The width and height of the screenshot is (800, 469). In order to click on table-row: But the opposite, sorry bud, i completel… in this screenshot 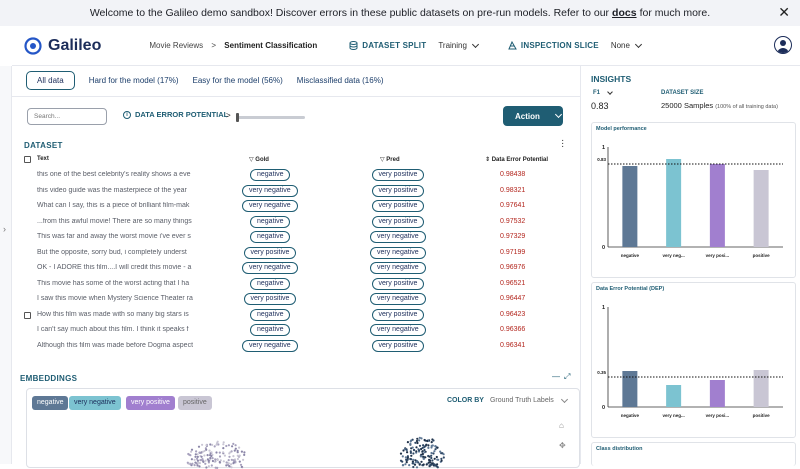, I will do `click(292, 254)`.